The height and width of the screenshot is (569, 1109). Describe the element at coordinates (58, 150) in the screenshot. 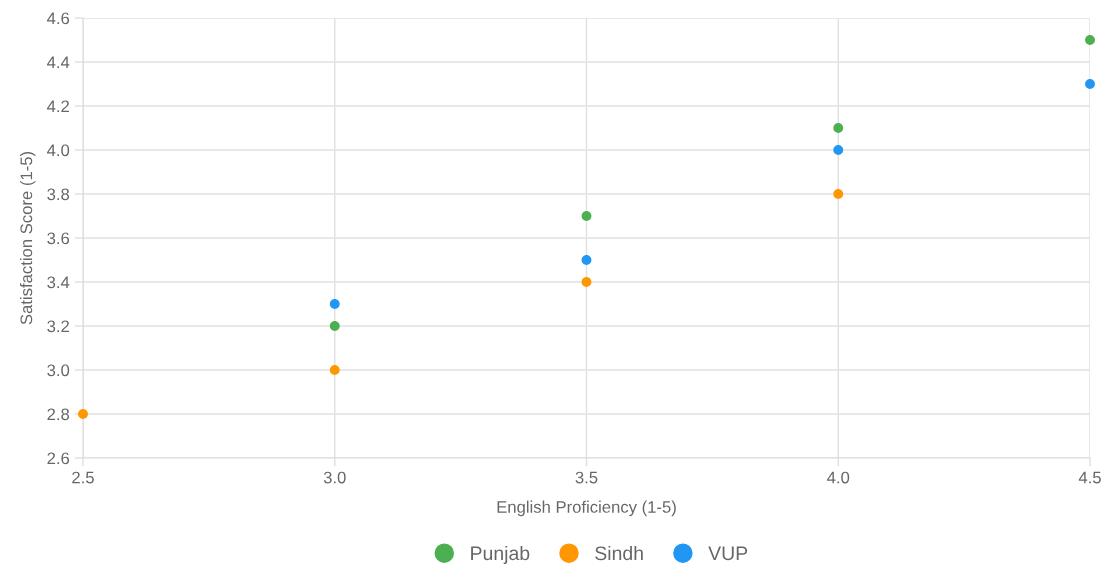

I see `y-tick-label: 4.0` at that location.